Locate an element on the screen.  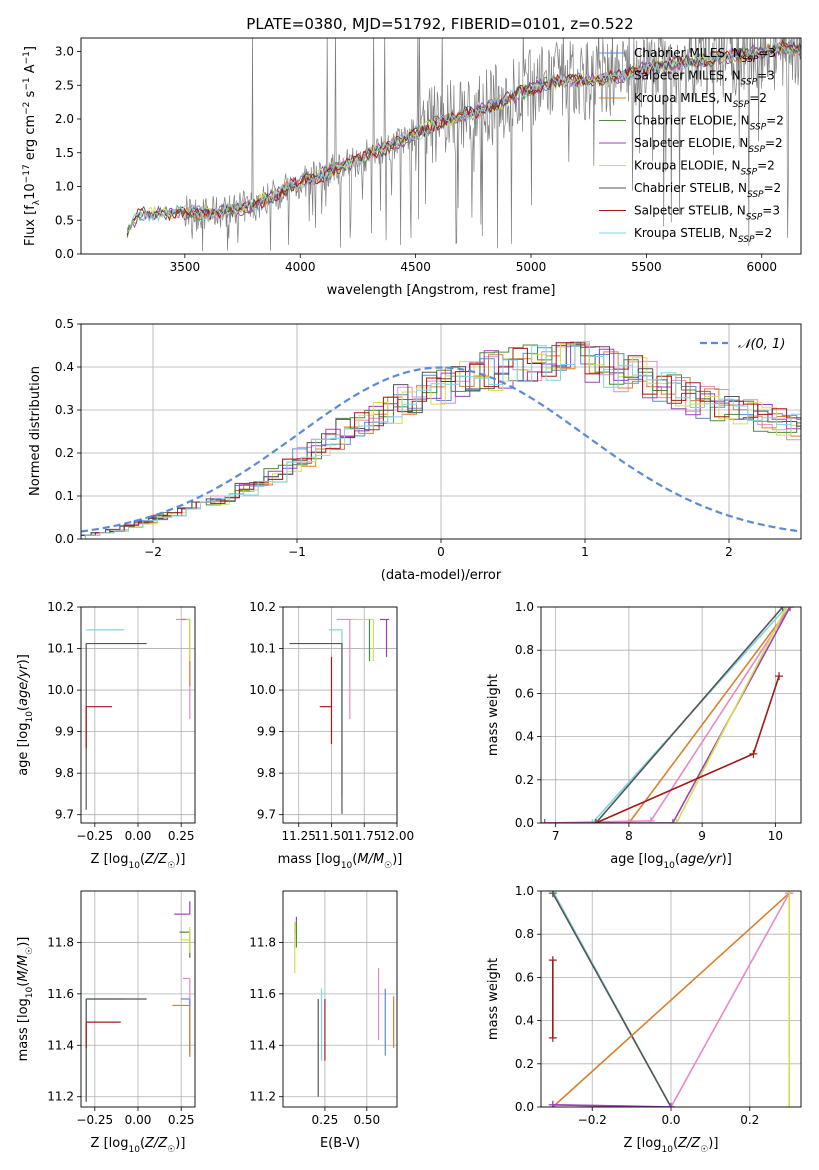
residual-y-tick-label: 0.1 is located at coordinates (64, 496).